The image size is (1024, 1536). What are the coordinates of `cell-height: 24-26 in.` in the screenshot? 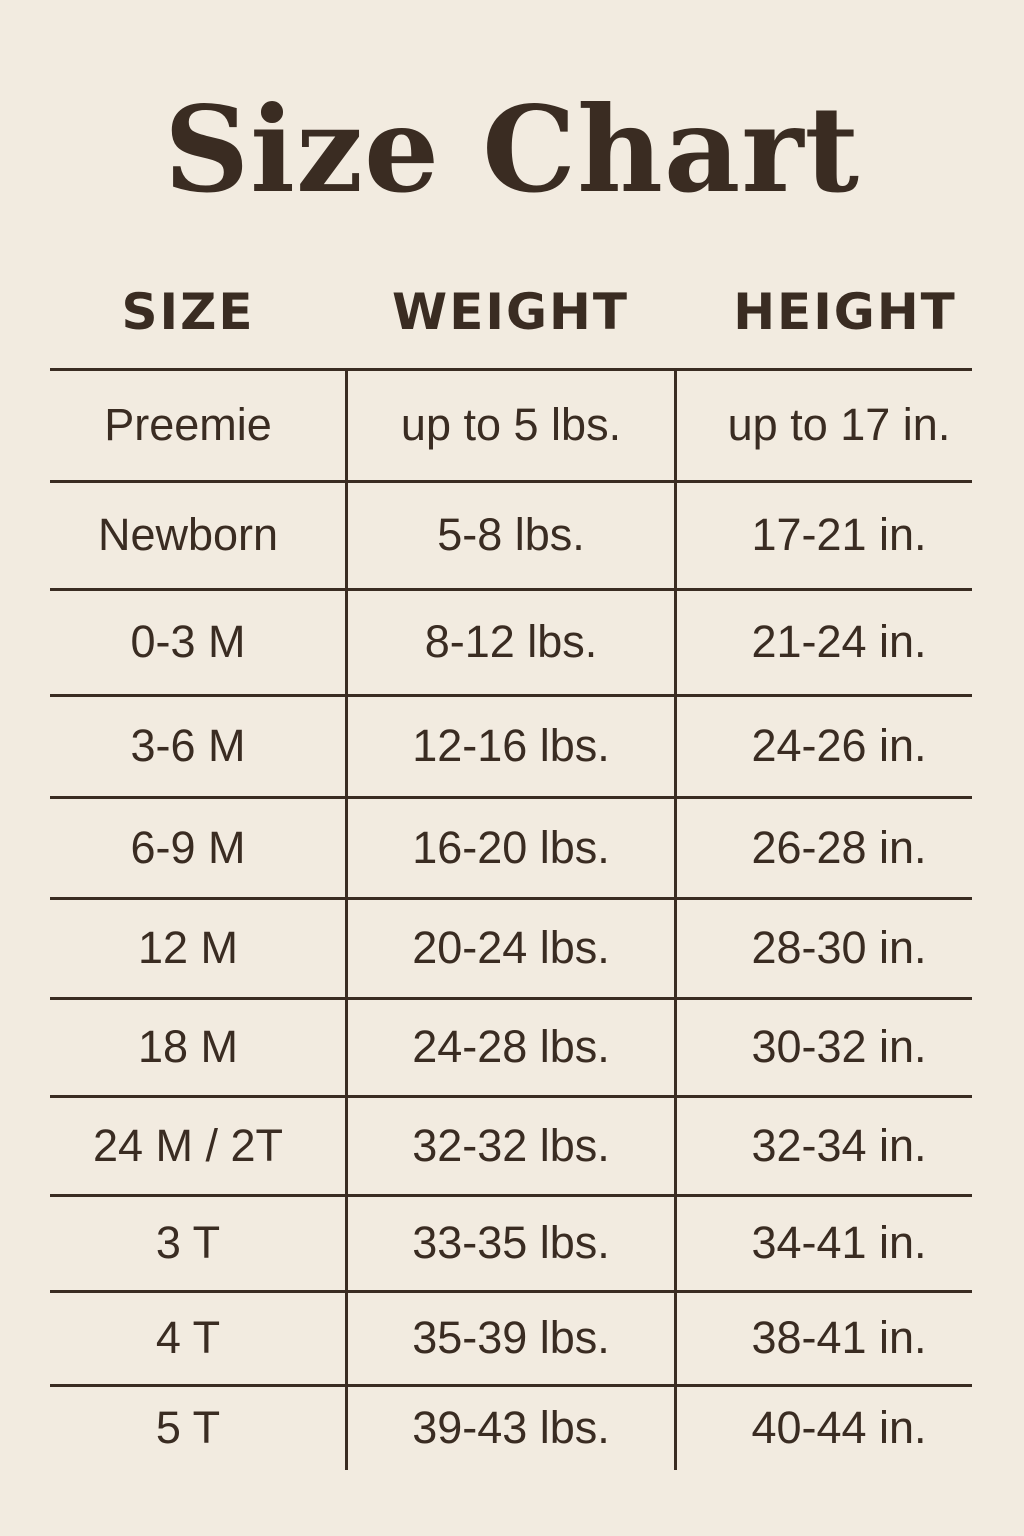 It's located at (839, 745).